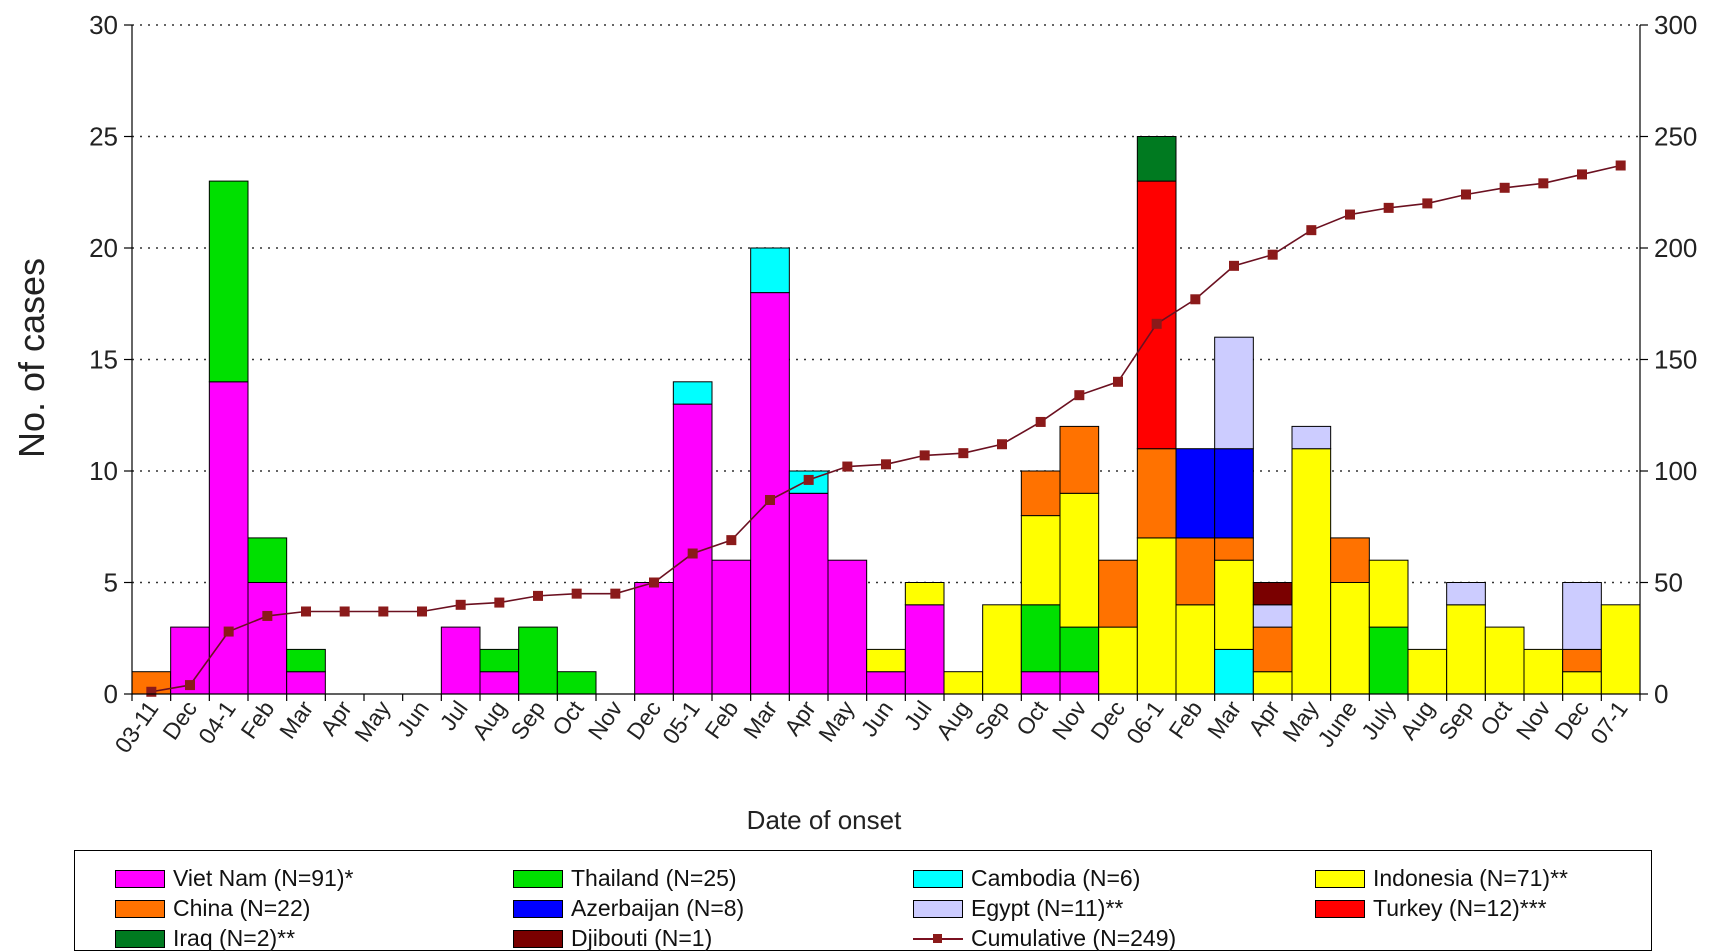 The width and height of the screenshot is (1726, 952). Describe the element at coordinates (642, 938) in the screenshot. I see `legend-label: Djibouti (N=1)` at that location.